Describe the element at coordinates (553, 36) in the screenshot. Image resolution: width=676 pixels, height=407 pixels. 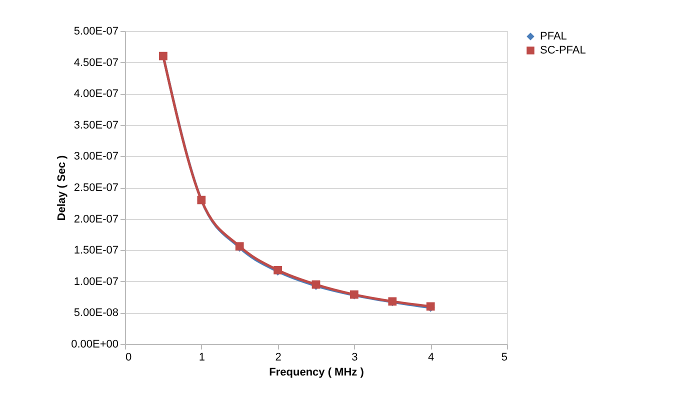
I see `legend-label: PFAL` at that location.